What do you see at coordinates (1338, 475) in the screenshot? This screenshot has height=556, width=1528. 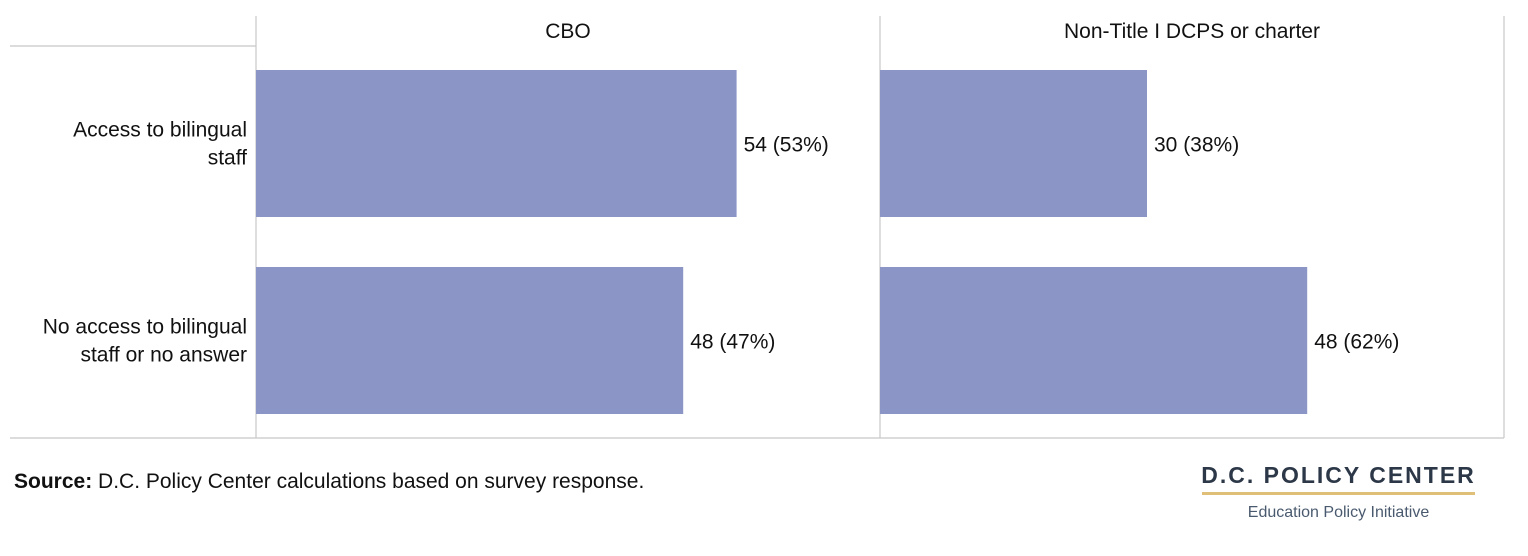 I see `logo-name: D.C. POLICY CENTER` at bounding box center [1338, 475].